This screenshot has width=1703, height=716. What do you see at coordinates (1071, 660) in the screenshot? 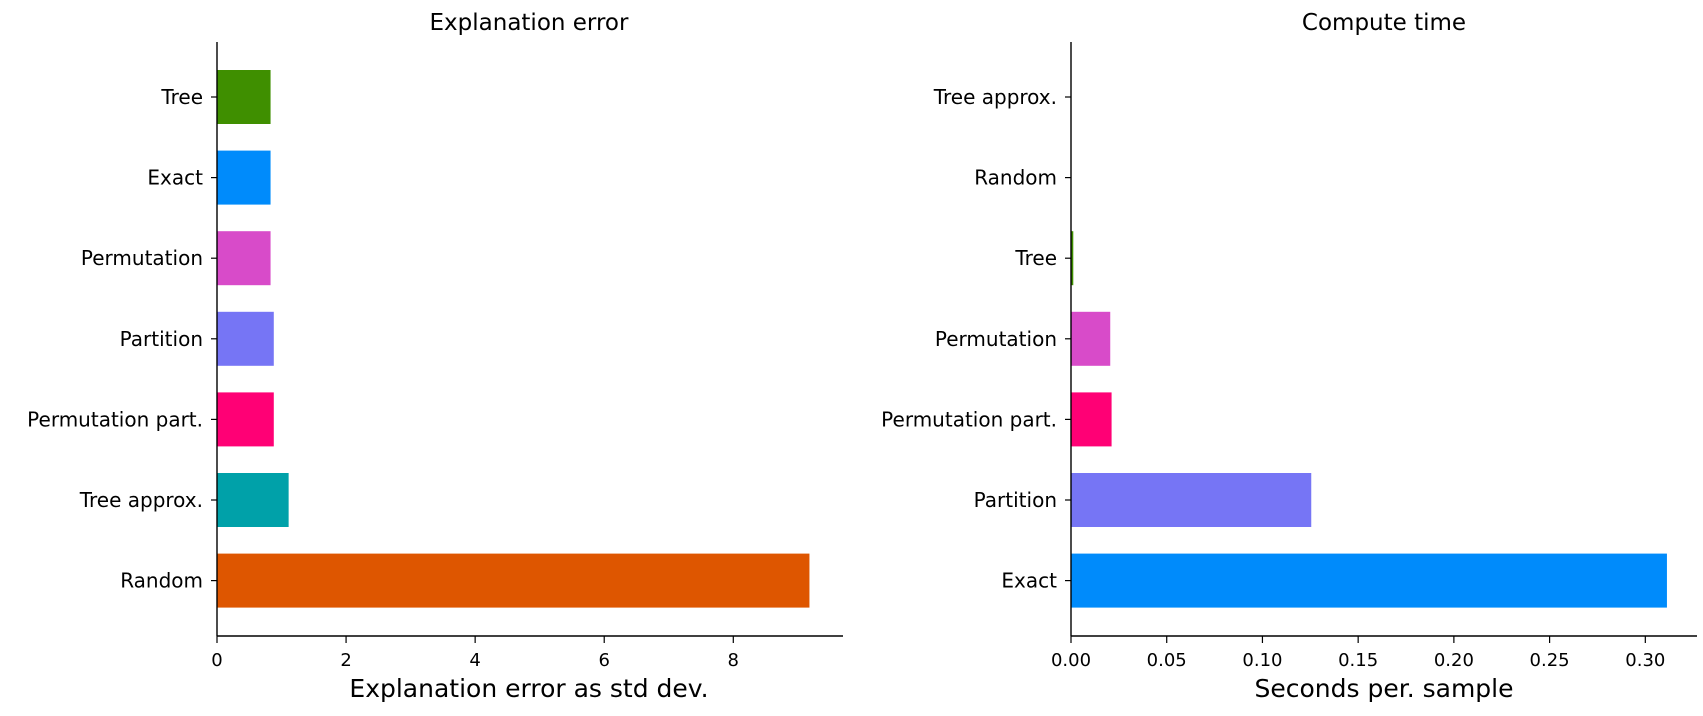
I see `x-tick-label: 0.00` at bounding box center [1071, 660].